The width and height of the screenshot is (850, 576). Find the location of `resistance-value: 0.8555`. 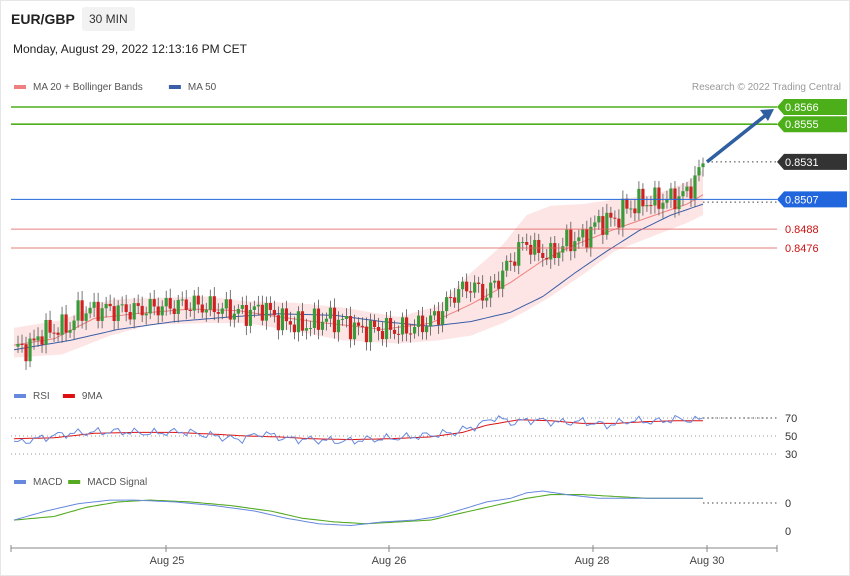

resistance-value: 0.8555 is located at coordinates (802, 125).